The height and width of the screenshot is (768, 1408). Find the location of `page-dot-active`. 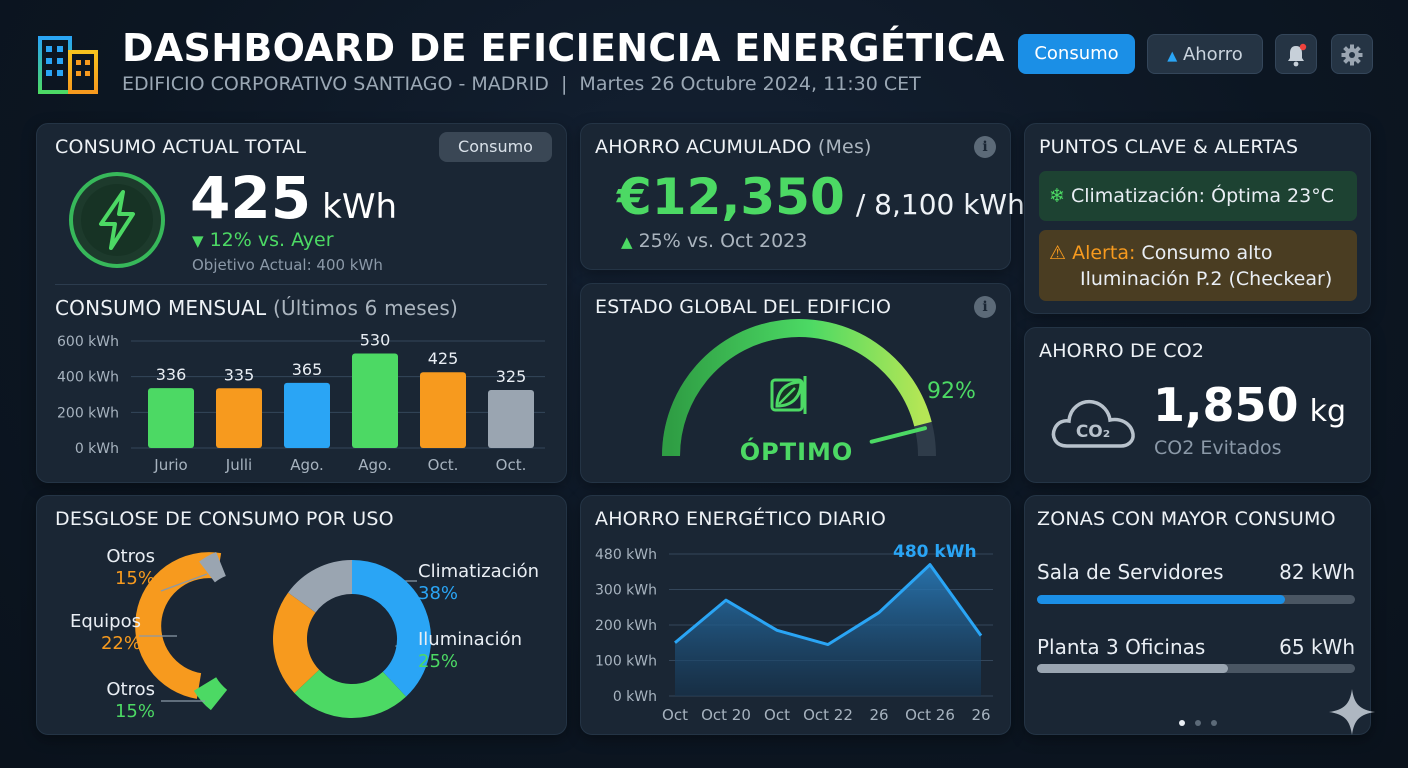

page-dot-active is located at coordinates (1182, 723).